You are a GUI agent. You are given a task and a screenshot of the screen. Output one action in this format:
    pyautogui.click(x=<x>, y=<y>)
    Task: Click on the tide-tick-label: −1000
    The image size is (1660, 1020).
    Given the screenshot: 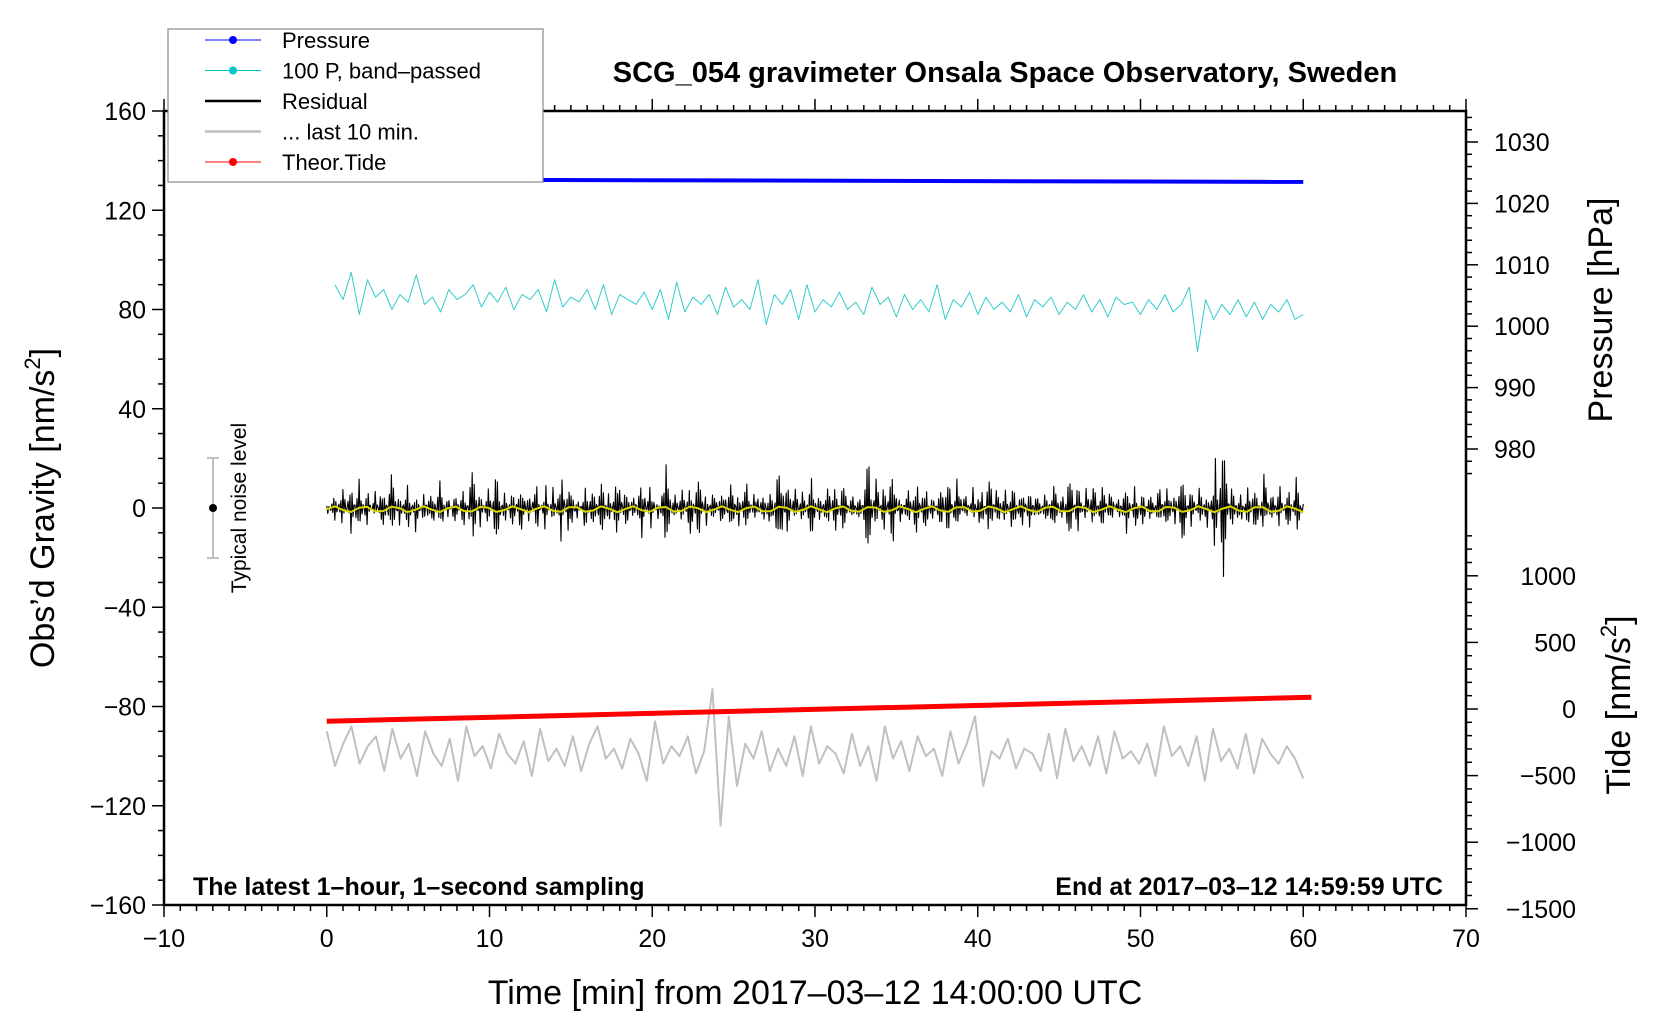 What is the action you would take?
    pyautogui.click(x=1541, y=843)
    